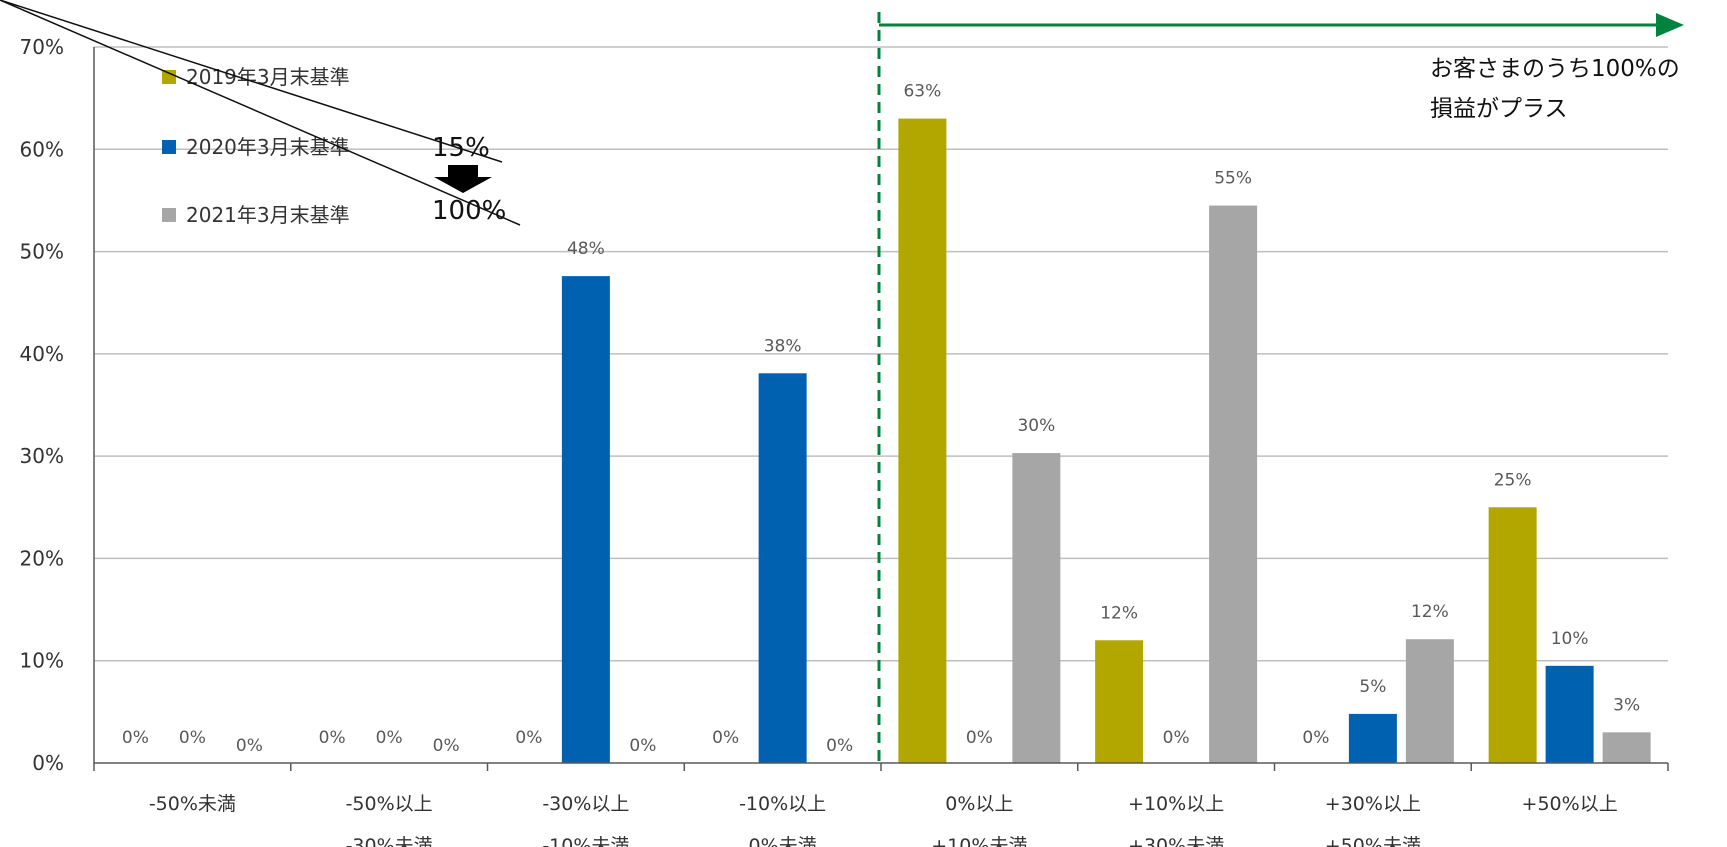  I want to click on x-tick-label: -10%未満, so click(585, 841).